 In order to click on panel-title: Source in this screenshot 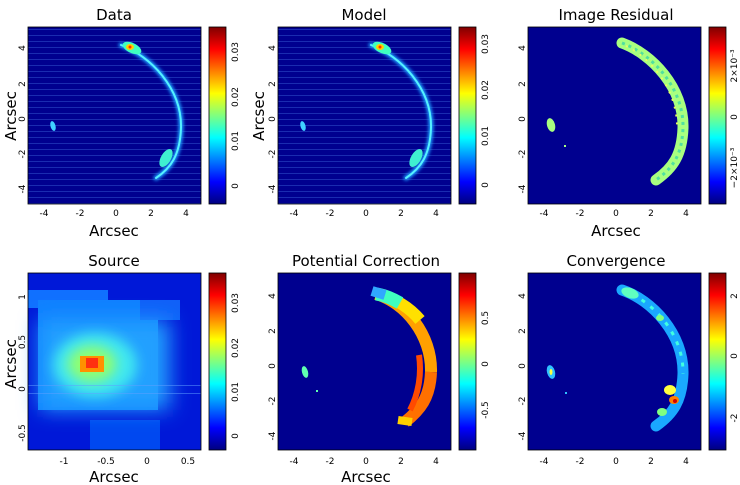, I will do `click(114, 261)`.